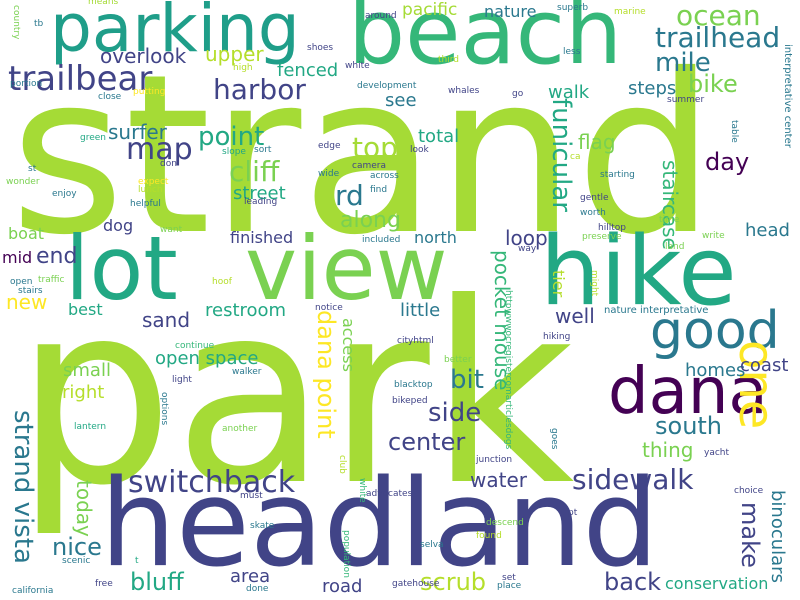  What do you see at coordinates (419, 150) in the screenshot?
I see `word-look: look` at bounding box center [419, 150].